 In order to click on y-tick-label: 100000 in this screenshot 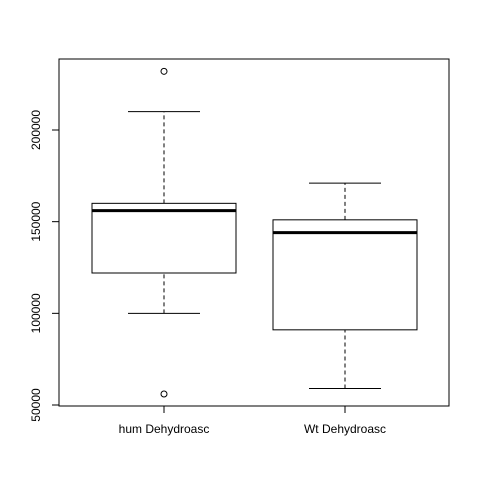, I will do `click(36, 313)`.